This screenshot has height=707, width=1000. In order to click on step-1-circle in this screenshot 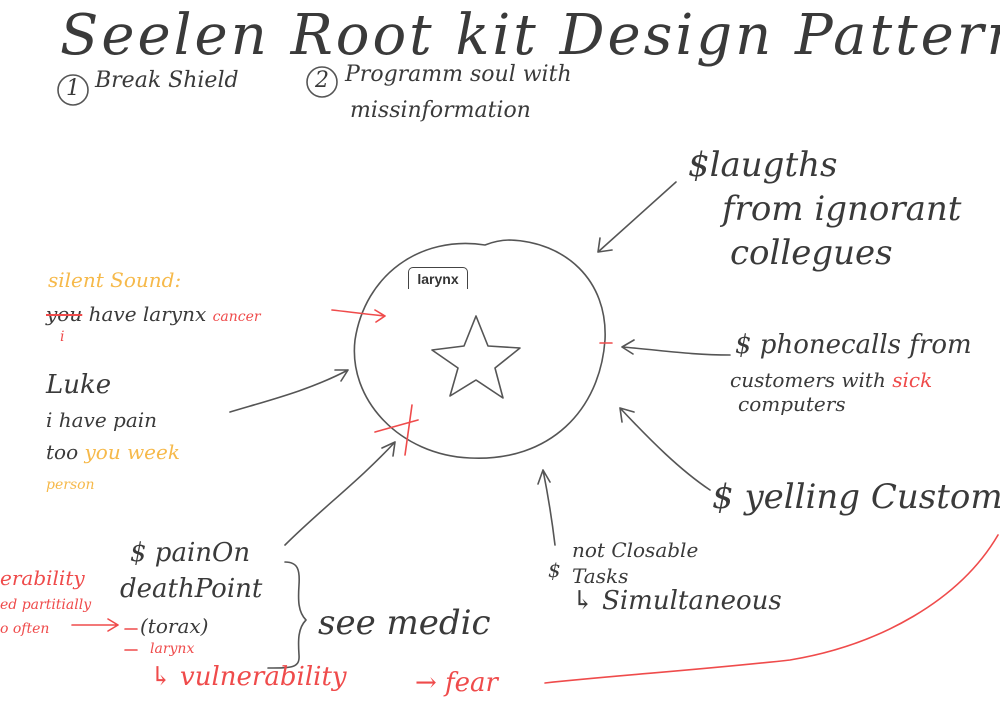, I will do `click(73, 90)`.